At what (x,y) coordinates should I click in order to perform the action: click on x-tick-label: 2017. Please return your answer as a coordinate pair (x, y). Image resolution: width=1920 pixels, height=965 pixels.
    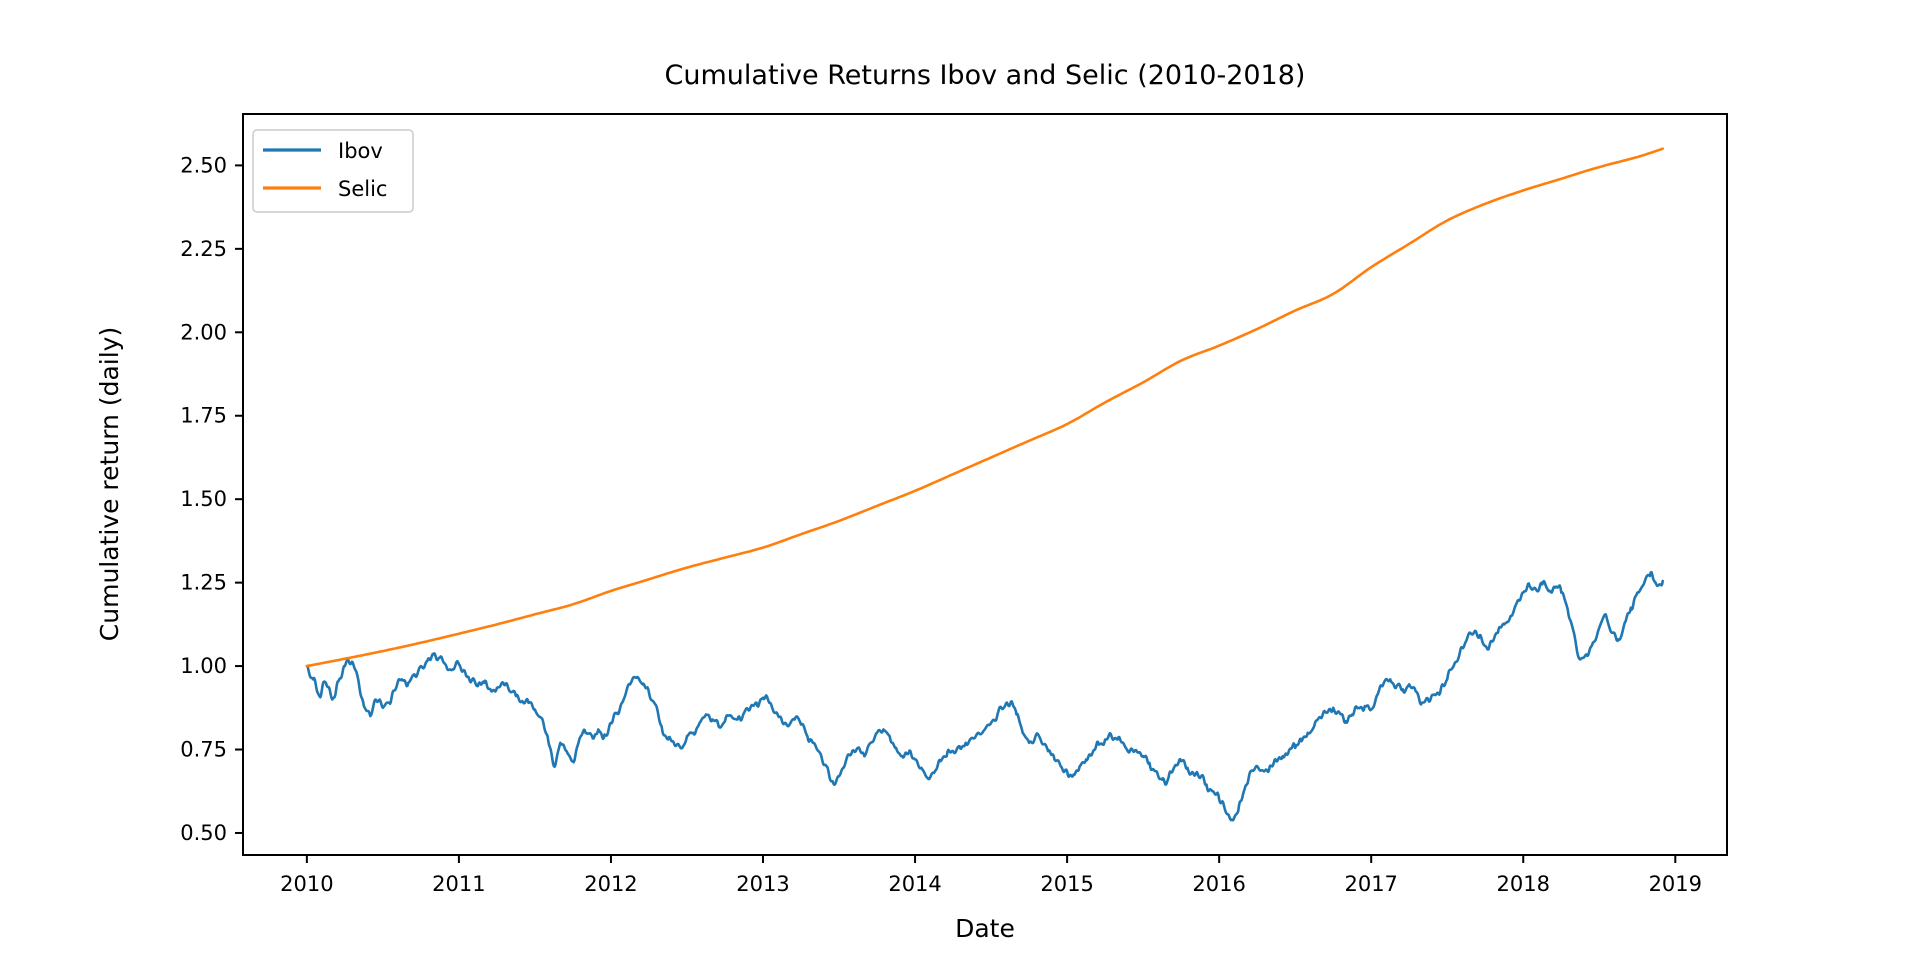
    Looking at the image, I should click on (1370, 884).